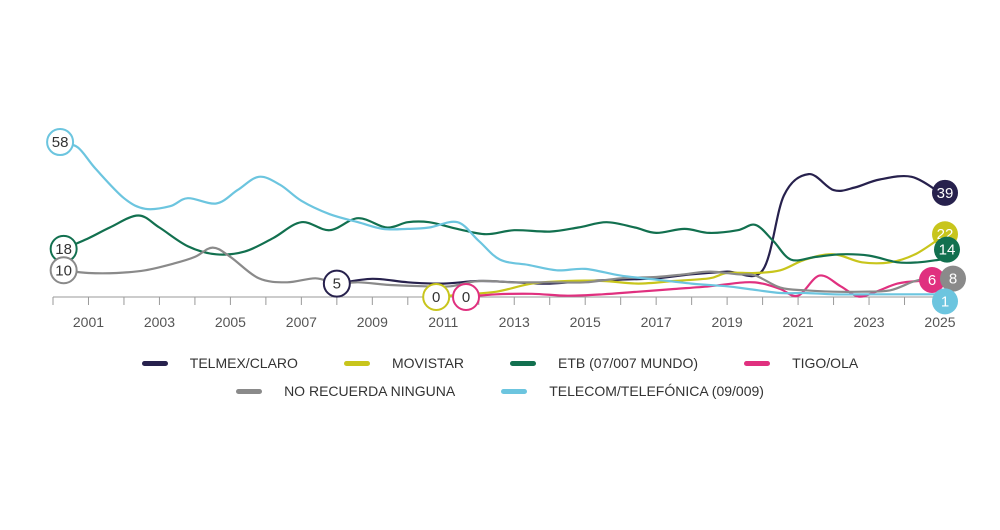  What do you see at coordinates (63, 249) in the screenshot?
I see `start-value-label: 18` at bounding box center [63, 249].